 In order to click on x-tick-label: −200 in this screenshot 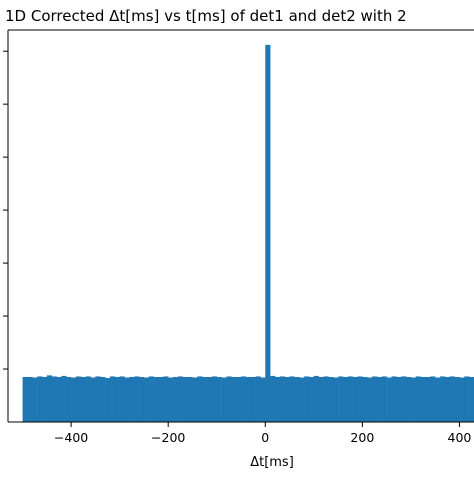, I will do `click(168, 437)`.